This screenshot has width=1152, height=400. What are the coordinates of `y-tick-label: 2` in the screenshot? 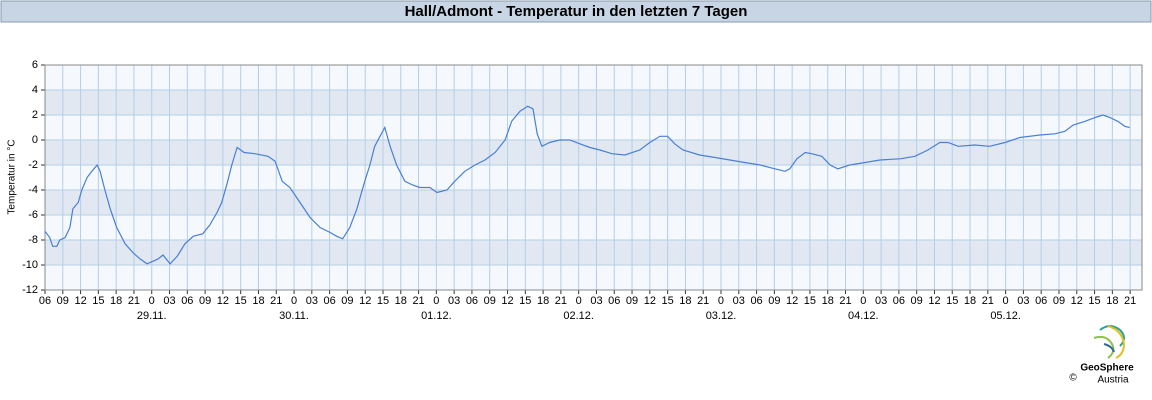 It's located at (35, 115).